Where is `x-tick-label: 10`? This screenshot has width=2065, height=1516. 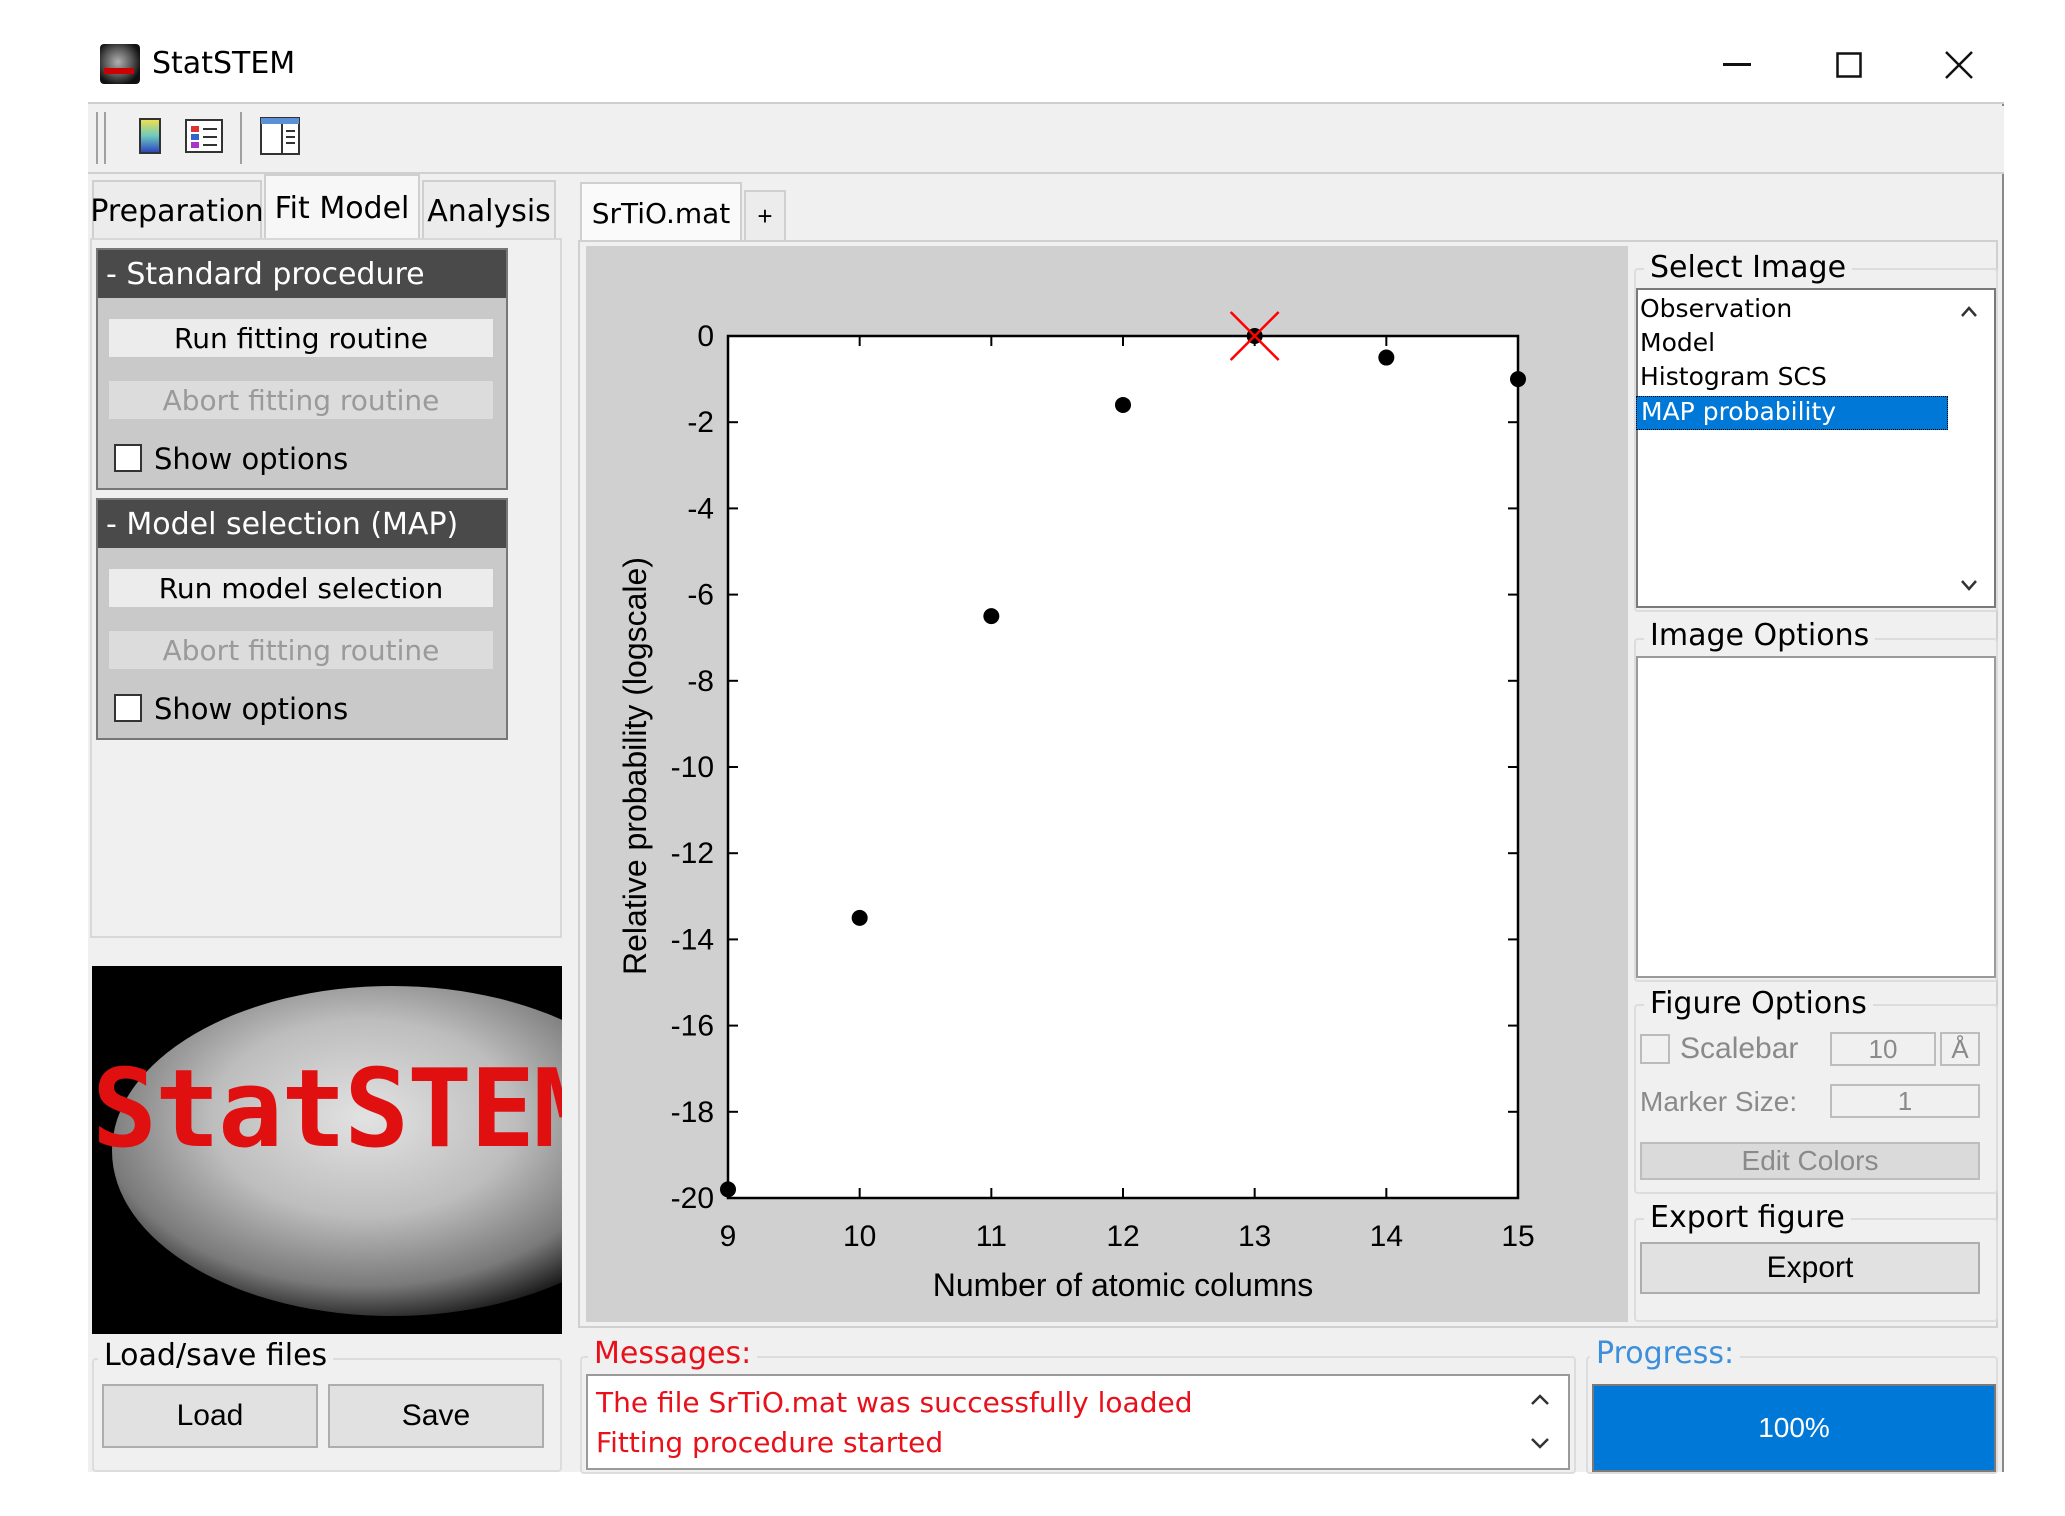 x-tick-label: 10 is located at coordinates (859, 1236).